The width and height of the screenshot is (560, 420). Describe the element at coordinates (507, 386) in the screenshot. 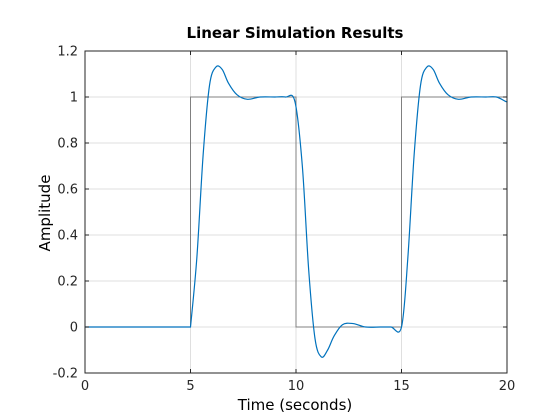

I see `x-tick-label: 20` at that location.